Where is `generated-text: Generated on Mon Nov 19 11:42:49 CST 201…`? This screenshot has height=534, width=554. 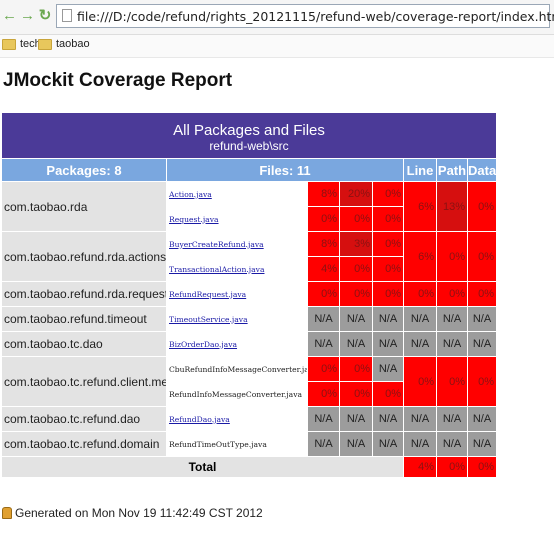 generated-text: Generated on Mon Nov 19 11:42:49 CST 201… is located at coordinates (139, 513).